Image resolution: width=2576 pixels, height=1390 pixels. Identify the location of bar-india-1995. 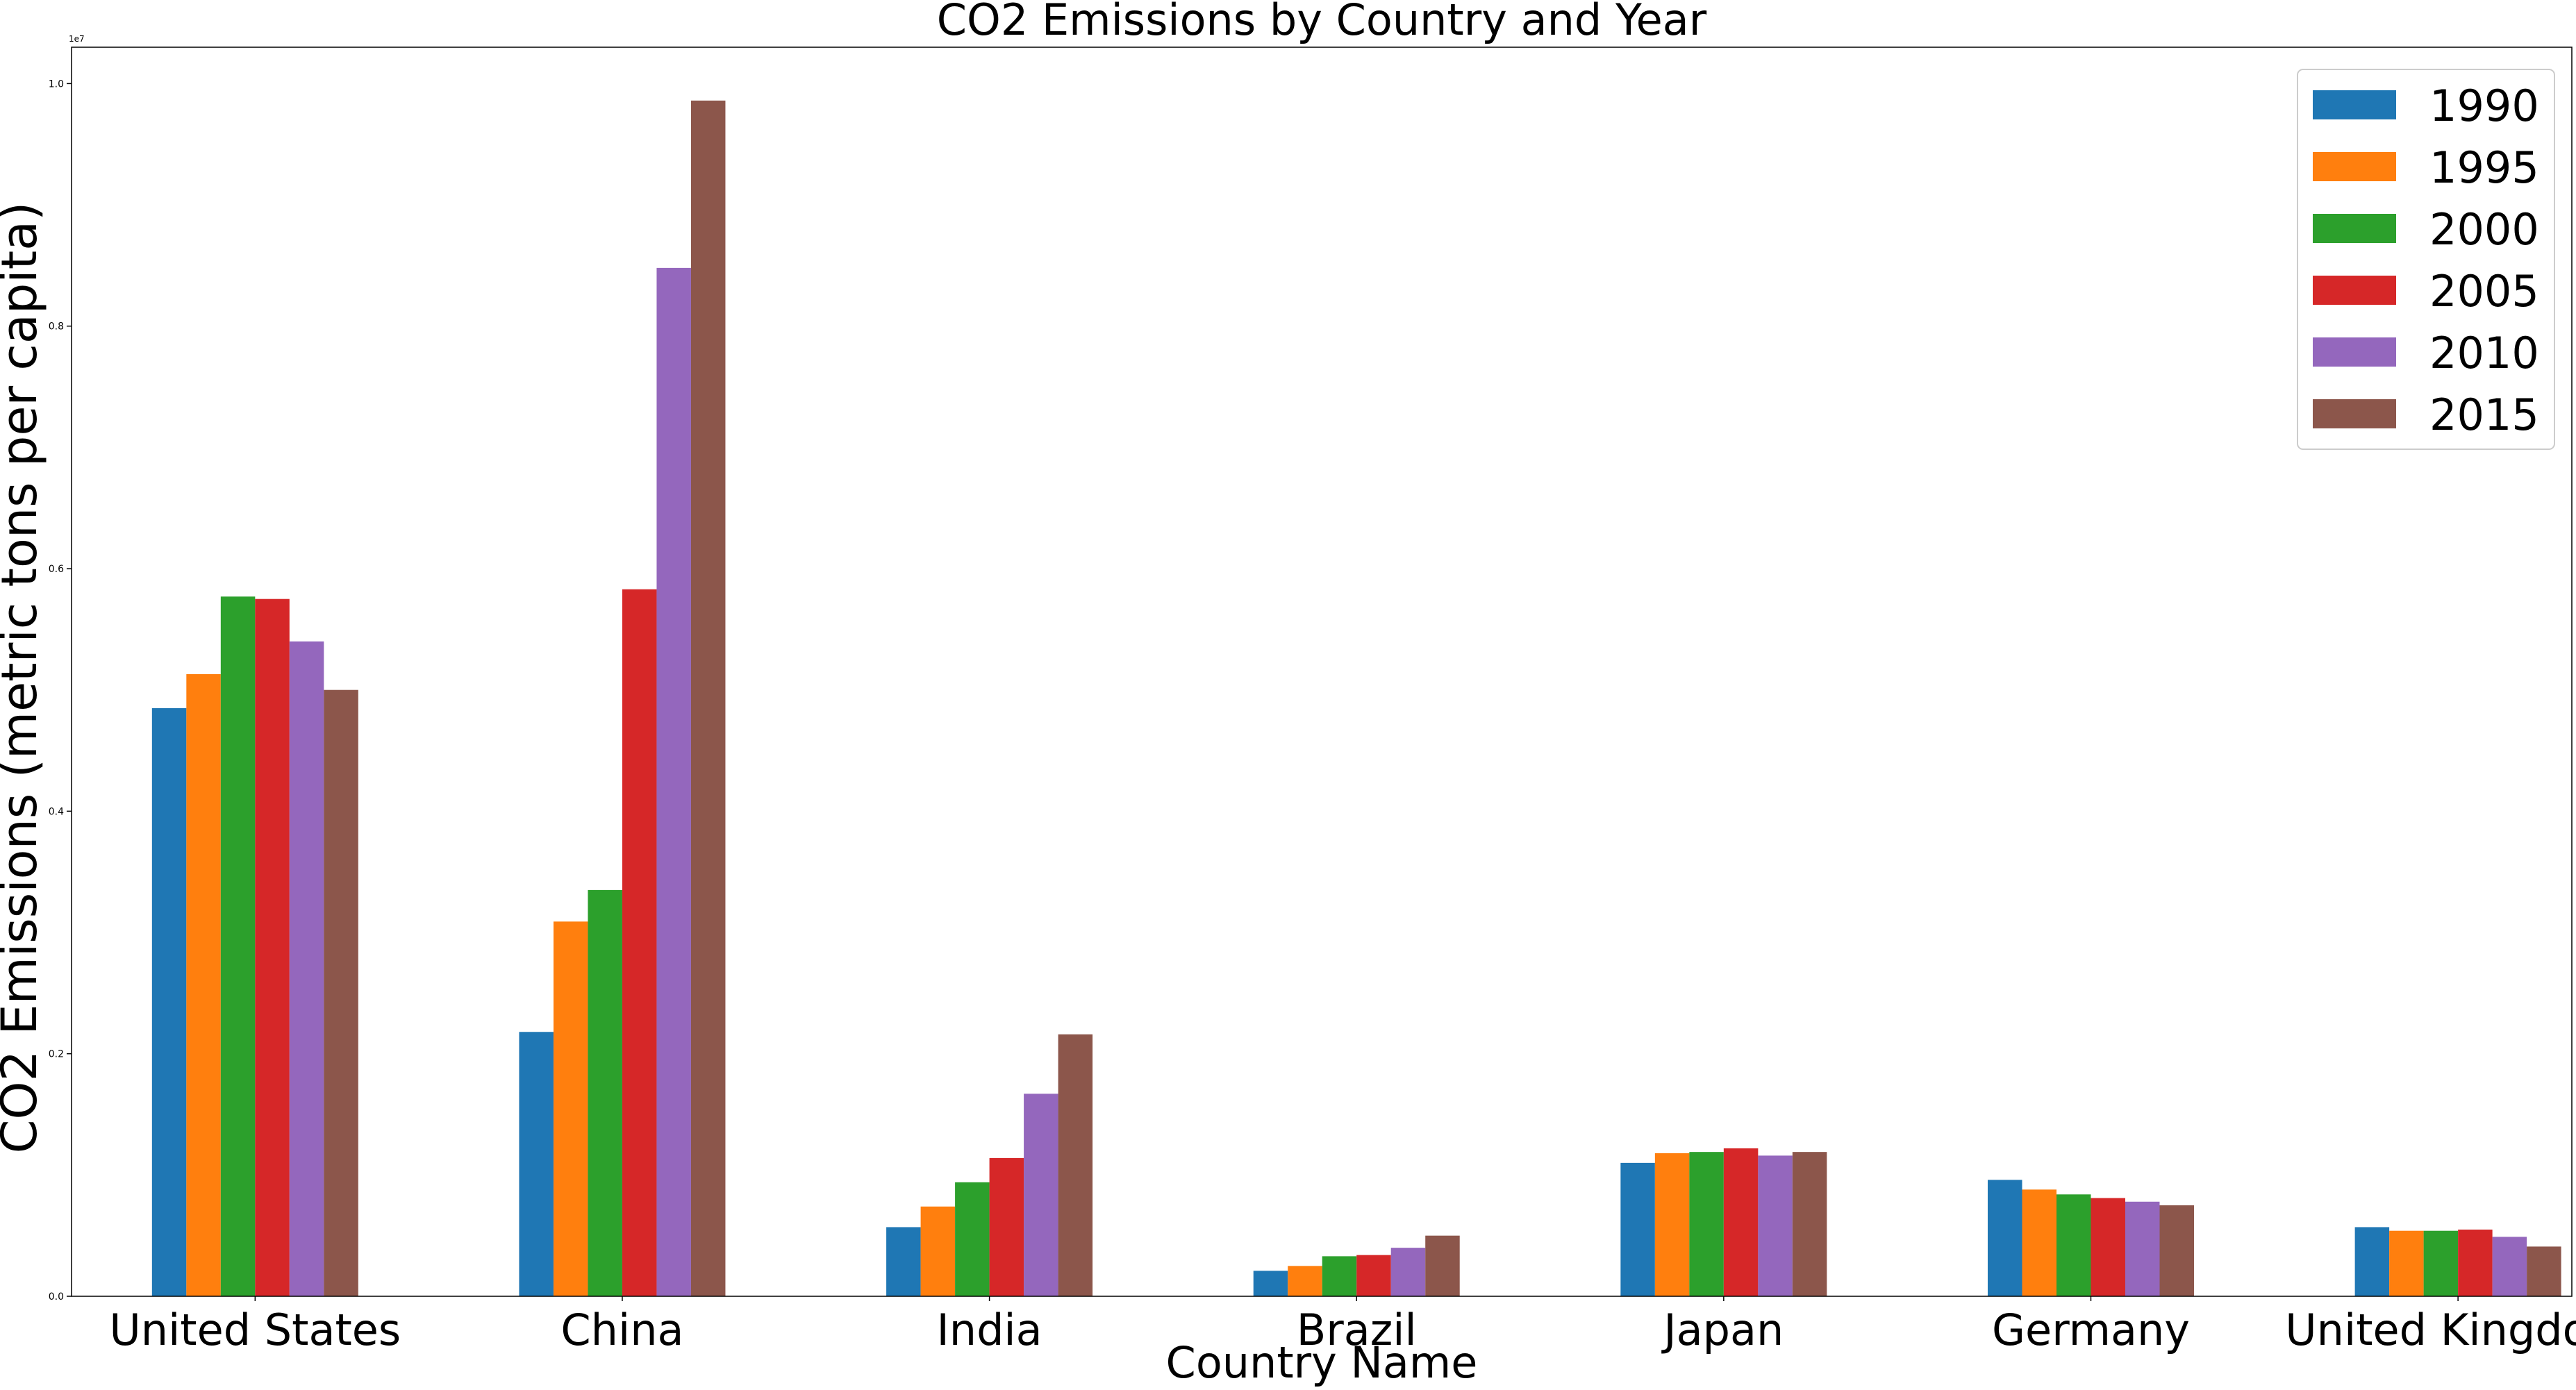
(938, 1251).